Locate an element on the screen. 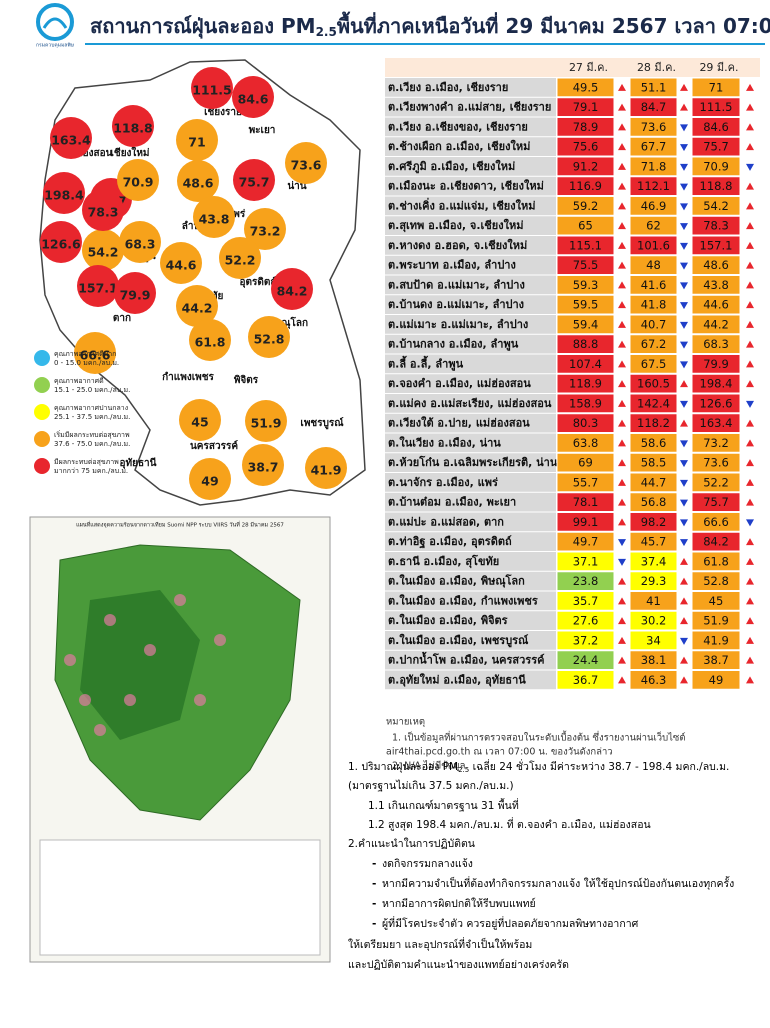 The height and width of the screenshot is (1028, 770). bubble-value: 157.1 is located at coordinates (98, 288).